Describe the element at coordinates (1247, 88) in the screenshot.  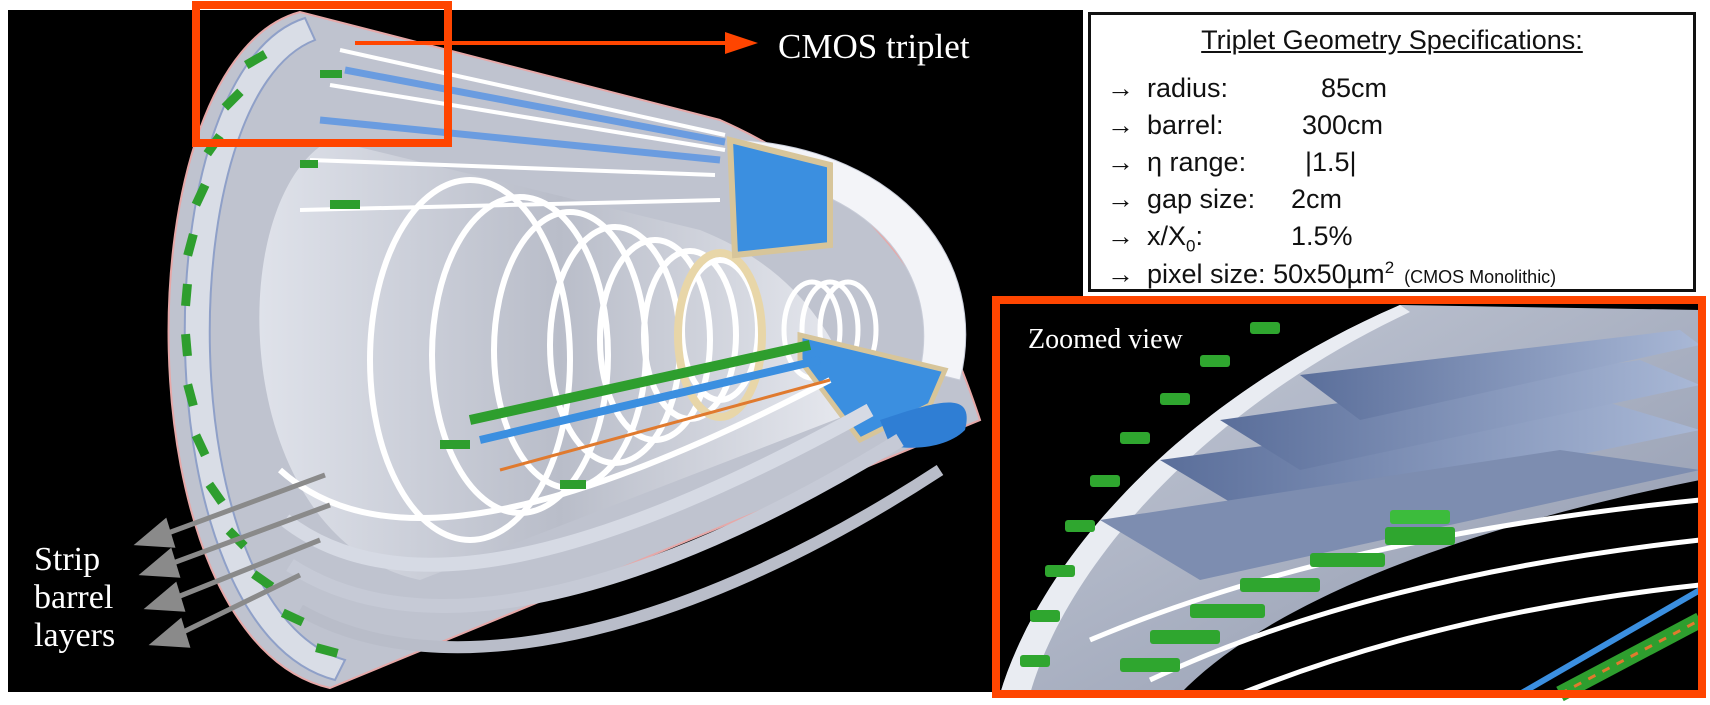
I see `spec-row-radius: → radius: 85cm` at that location.